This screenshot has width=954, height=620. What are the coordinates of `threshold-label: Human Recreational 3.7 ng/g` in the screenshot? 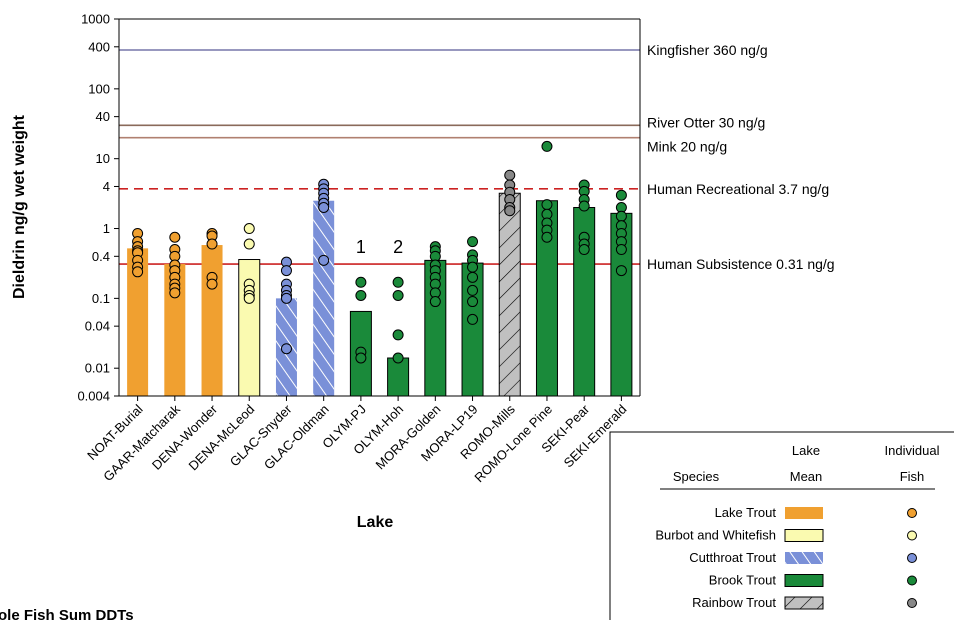 It's located at (738, 189).